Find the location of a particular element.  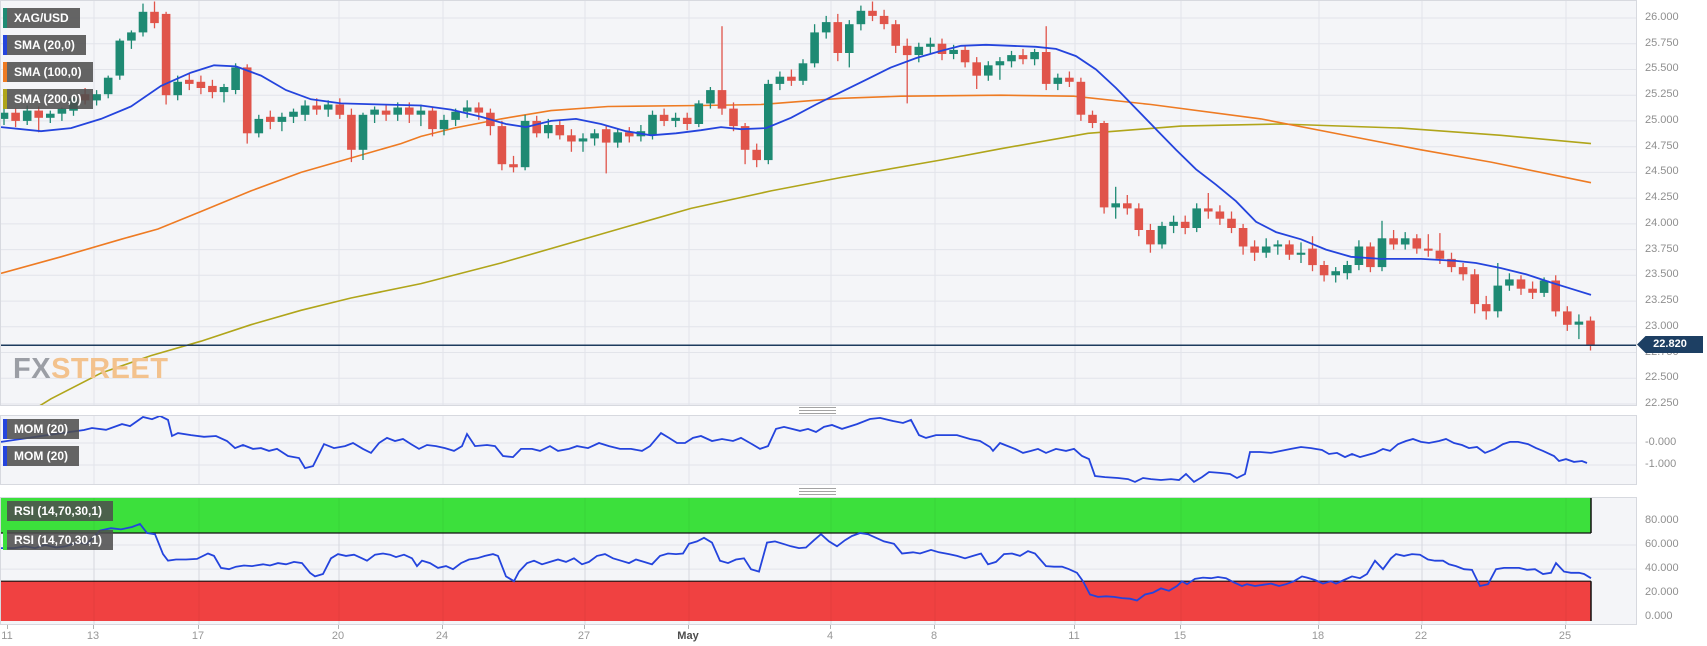

price-axis-label: 24.750 is located at coordinates (1662, 145).